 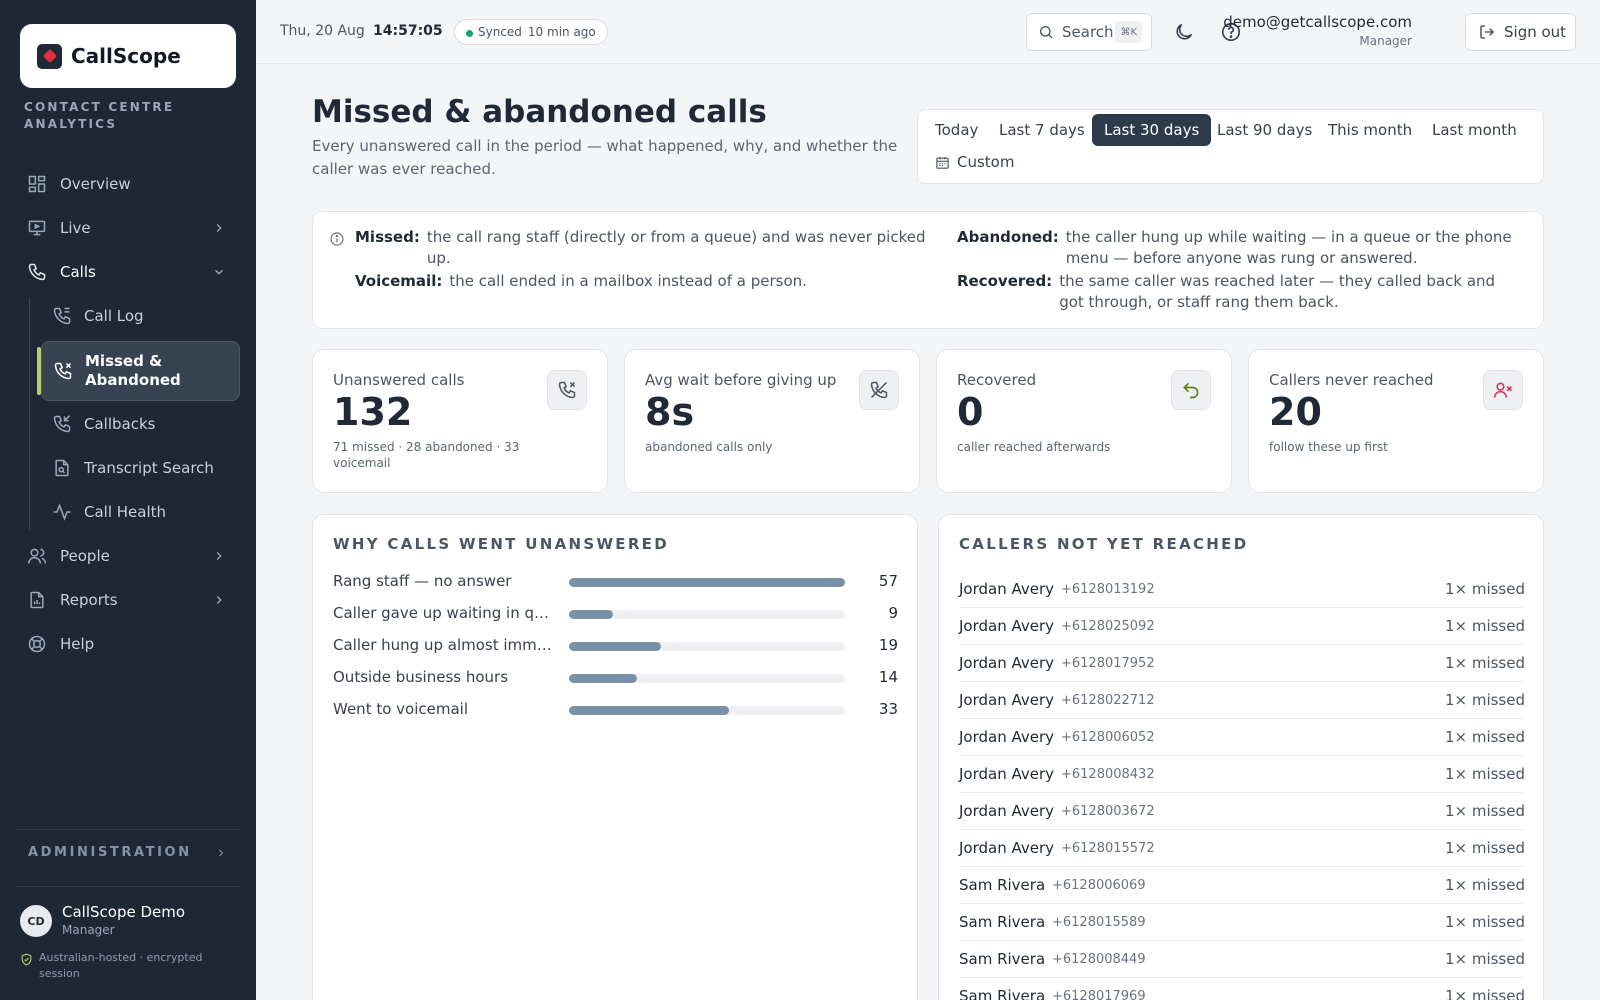 What do you see at coordinates (1099, 885) in the screenshot?
I see `caller-phone: +6128006069` at bounding box center [1099, 885].